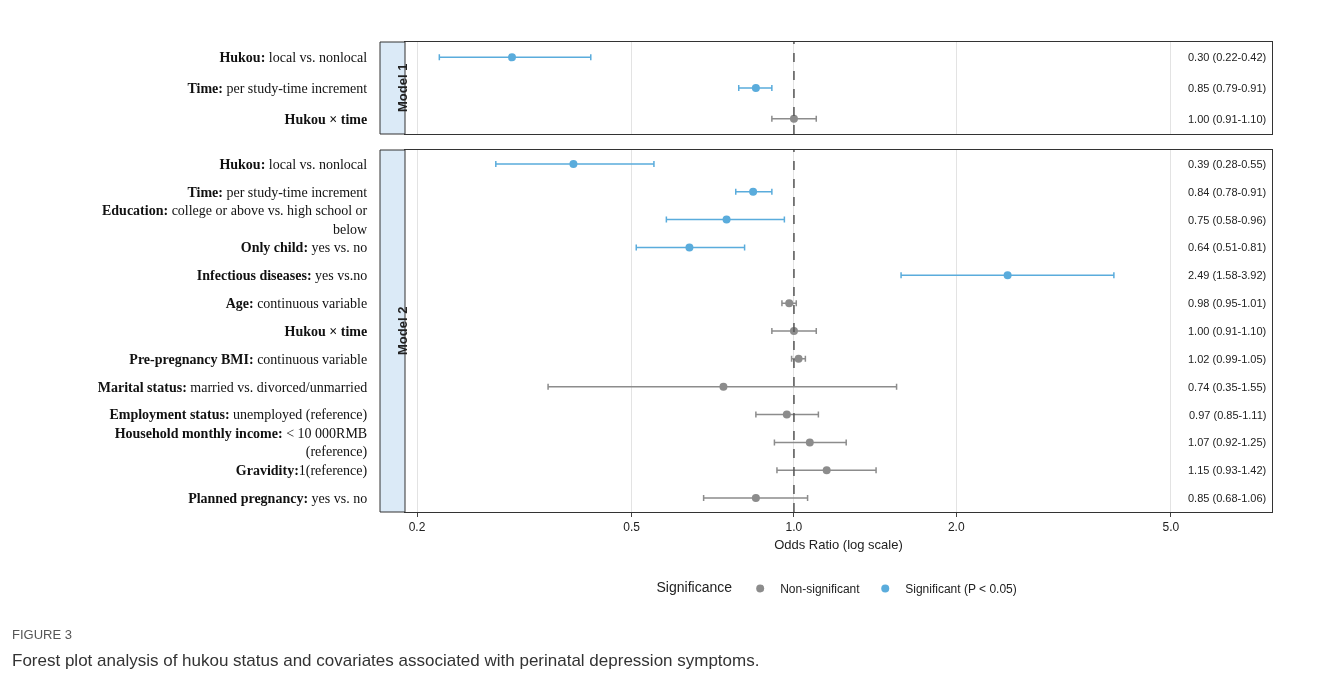 This screenshot has height=684, width=1325. What do you see at coordinates (1227, 470) in the screenshot?
I see `text: 1.15 (0.93-1.42)` at bounding box center [1227, 470].